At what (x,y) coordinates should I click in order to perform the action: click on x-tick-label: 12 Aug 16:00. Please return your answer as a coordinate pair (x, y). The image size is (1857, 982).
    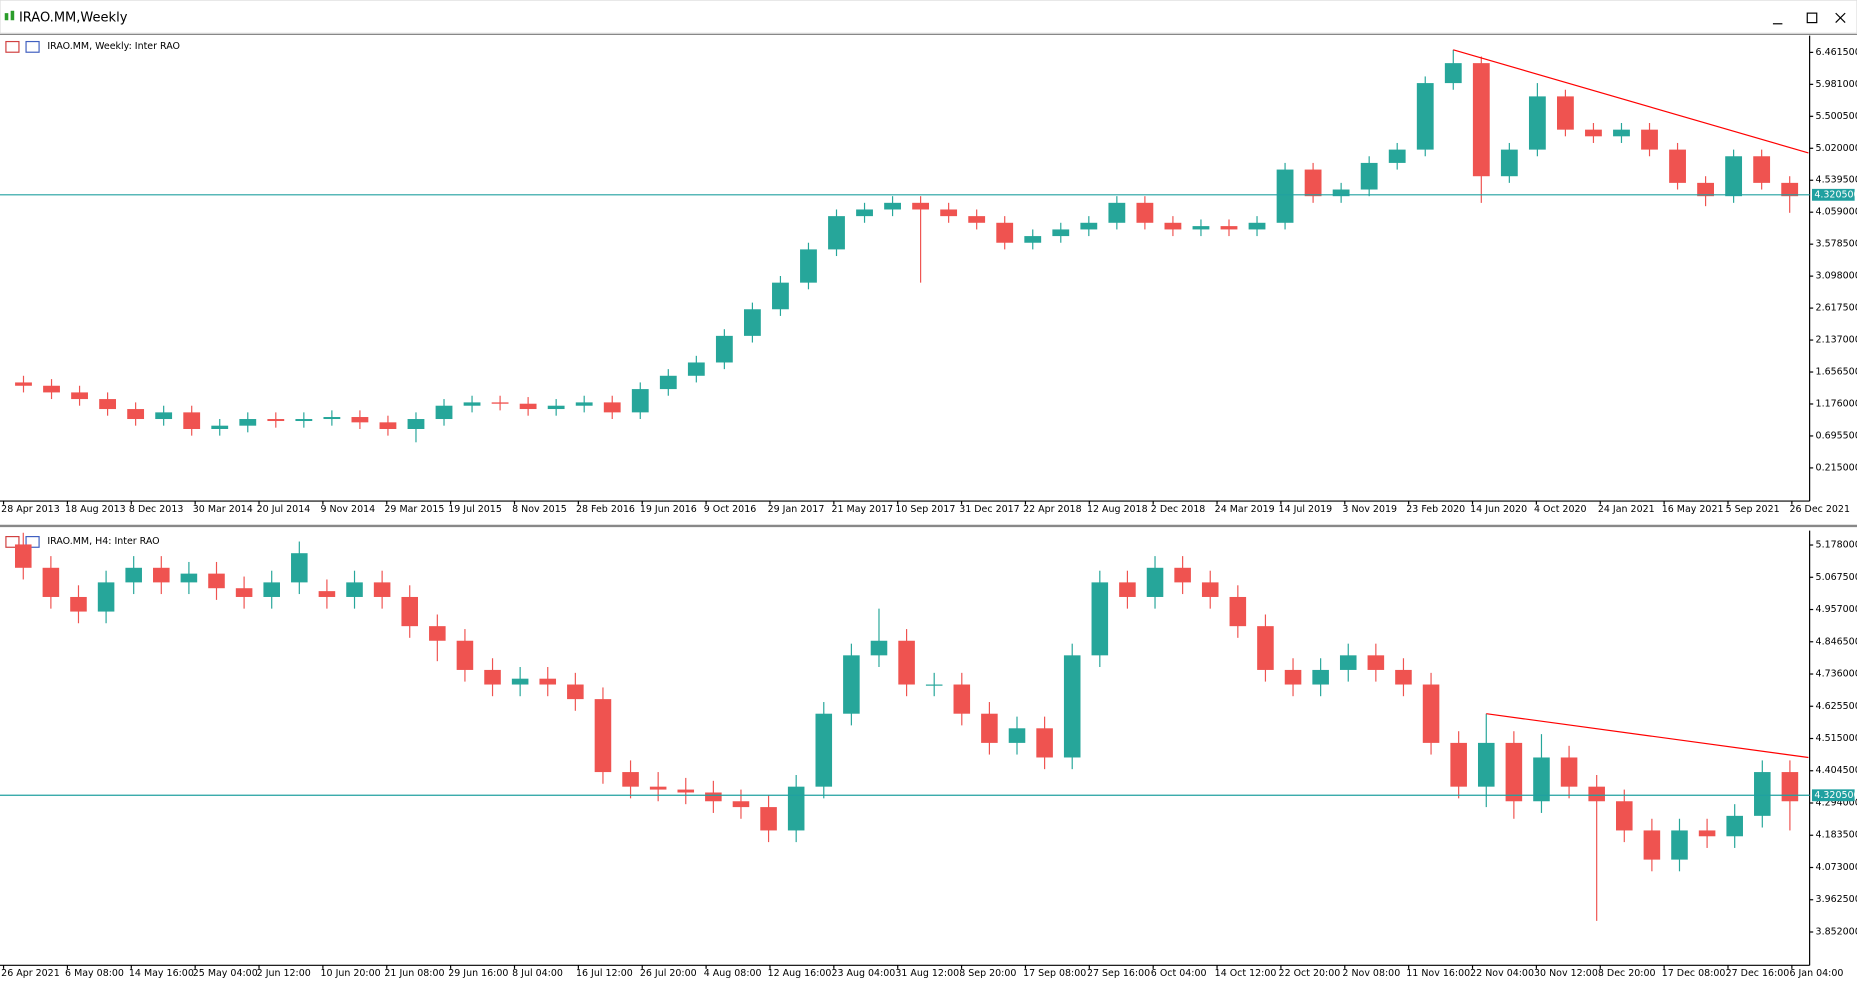
    Looking at the image, I should click on (800, 973).